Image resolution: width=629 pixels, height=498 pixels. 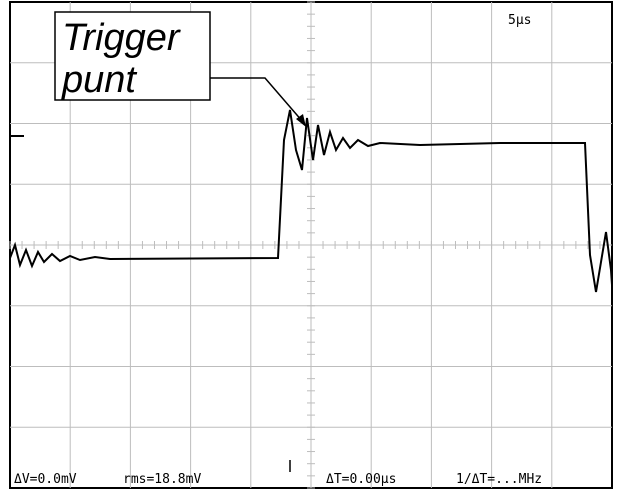 I want to click on readout: rms=18.8mV, so click(x=162, y=479).